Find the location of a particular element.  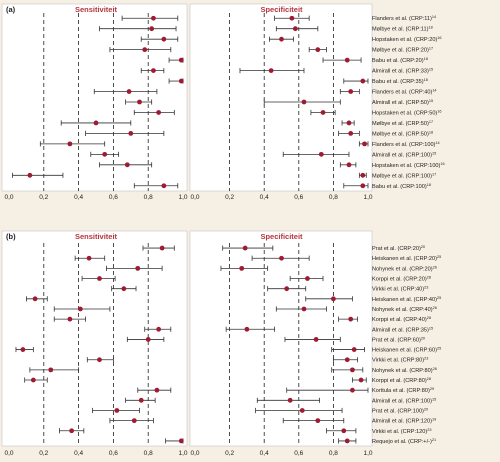

study-label: Almirall et al. (CRP:100)15 is located at coordinates (404, 154).